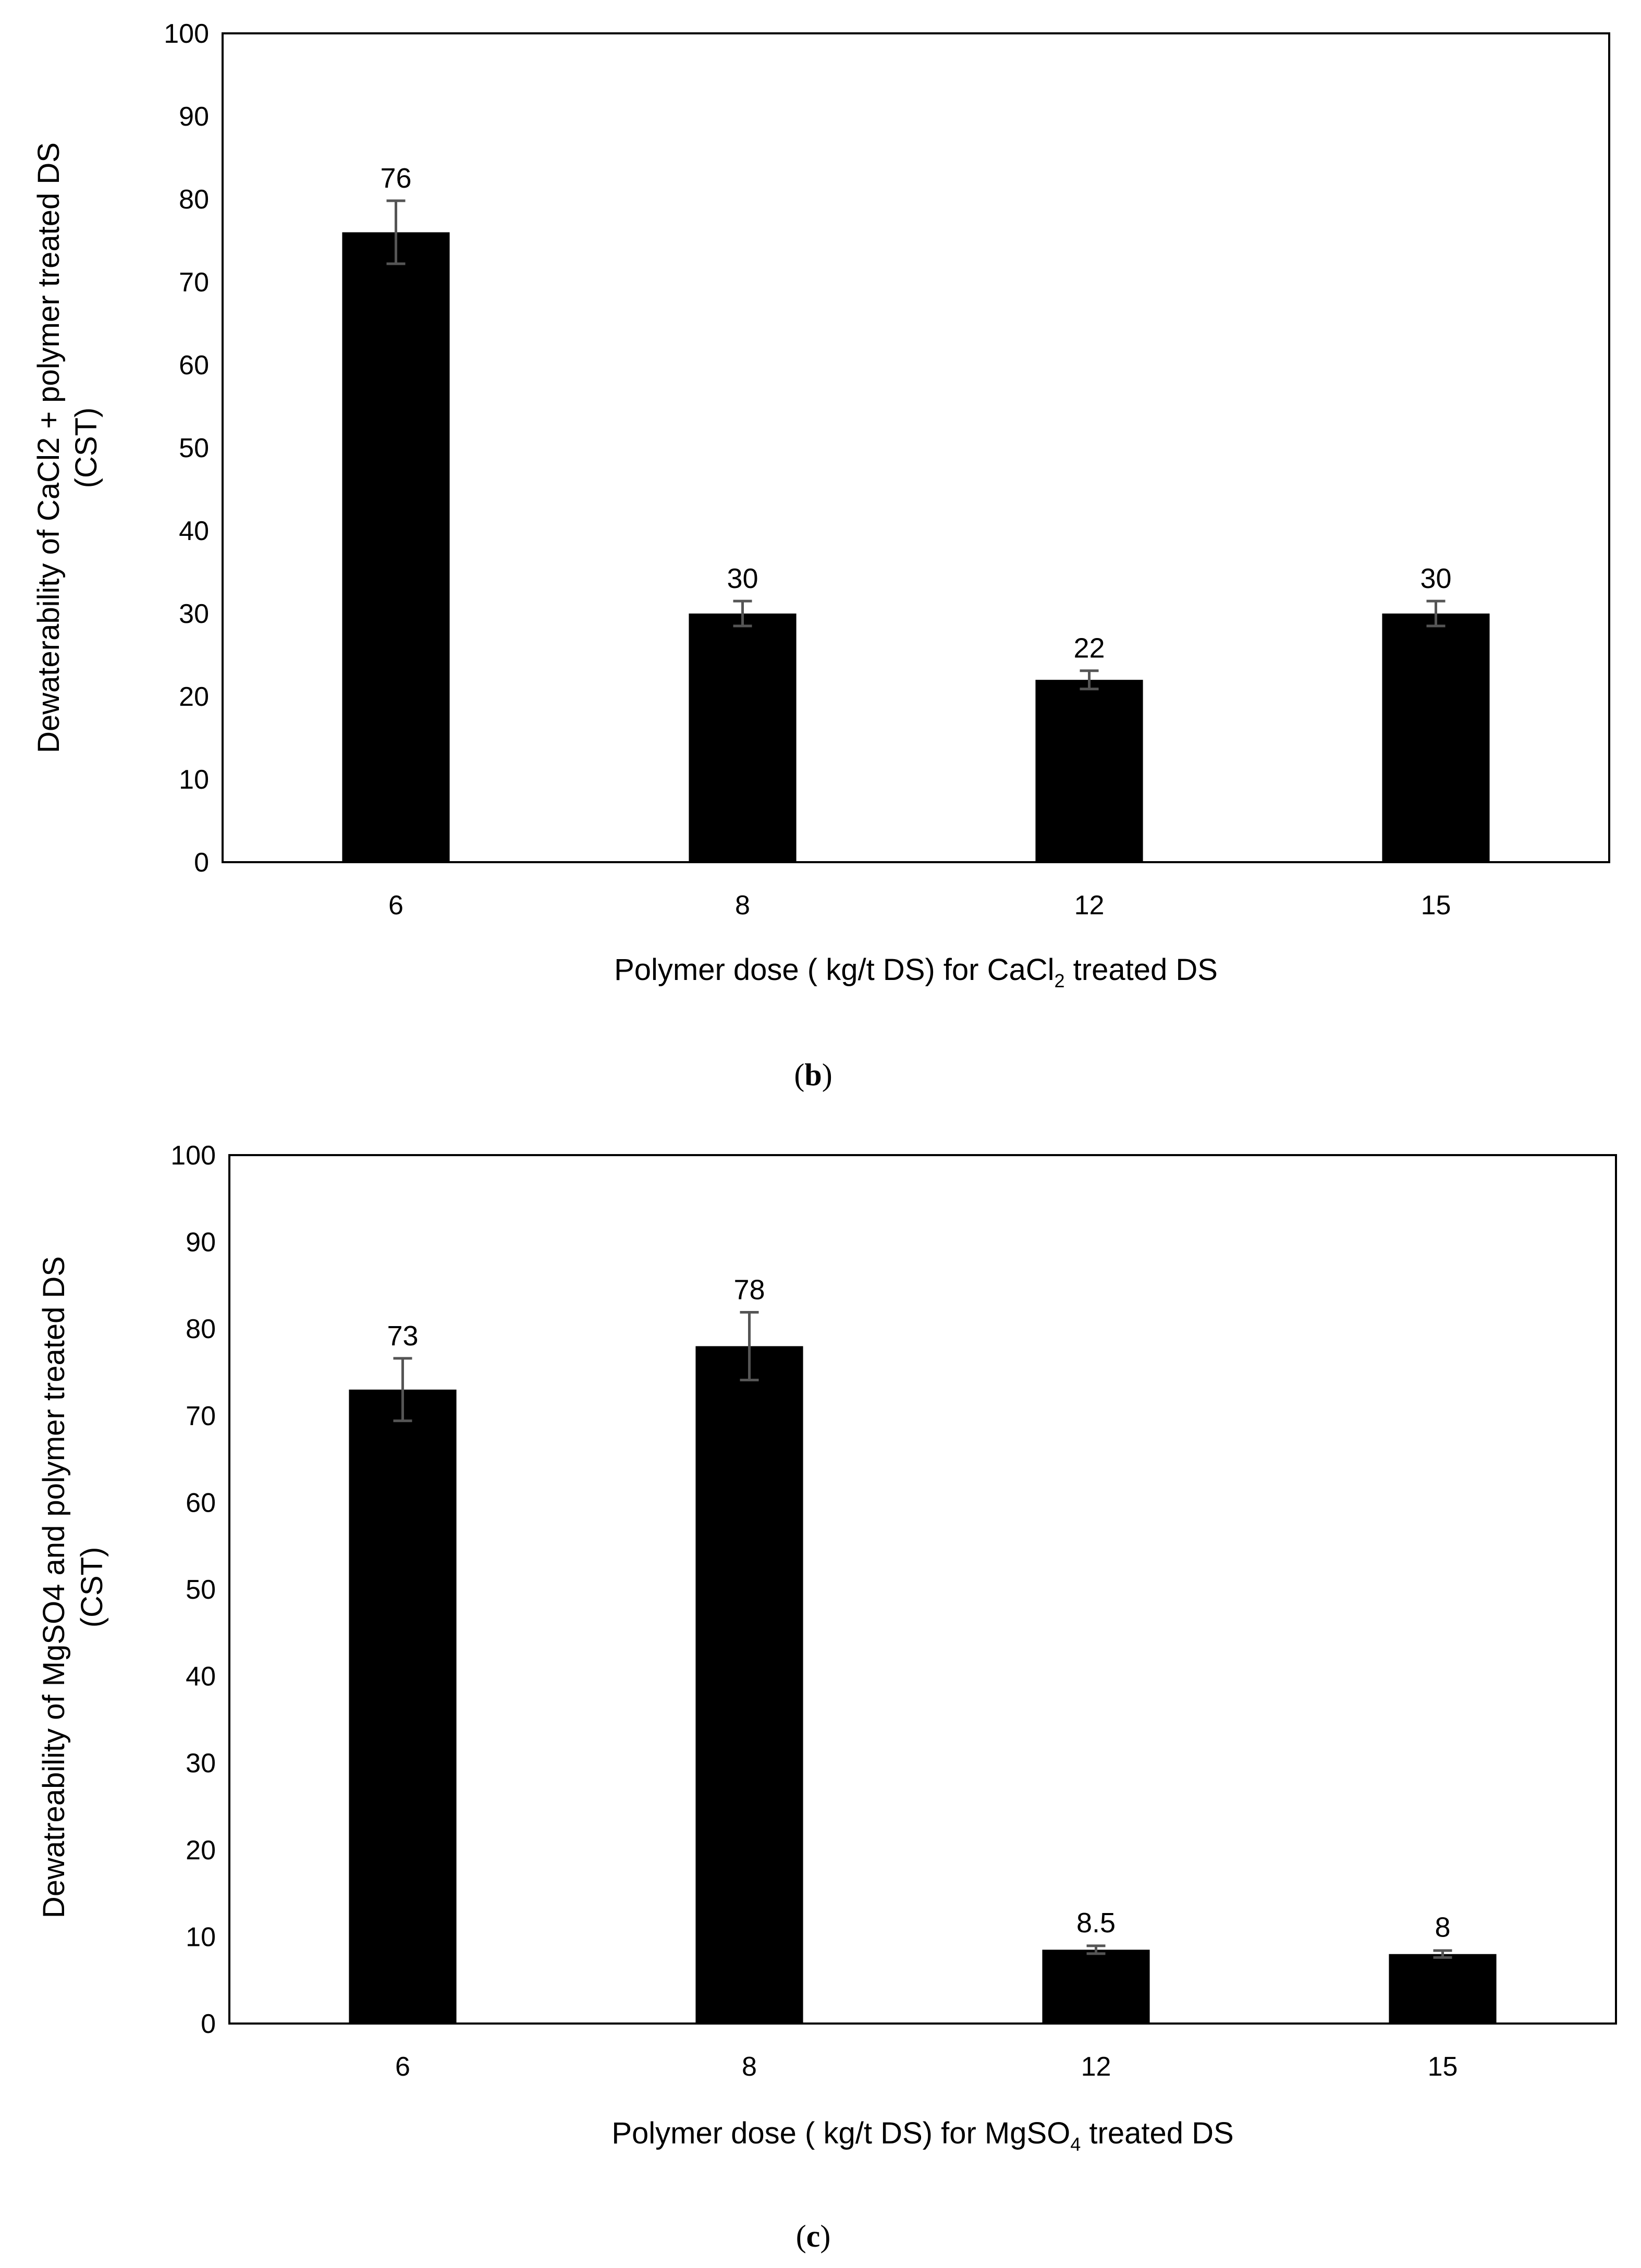 The image size is (1641, 2268). Describe the element at coordinates (395, 178) in the screenshot. I see `data-label: 76` at that location.